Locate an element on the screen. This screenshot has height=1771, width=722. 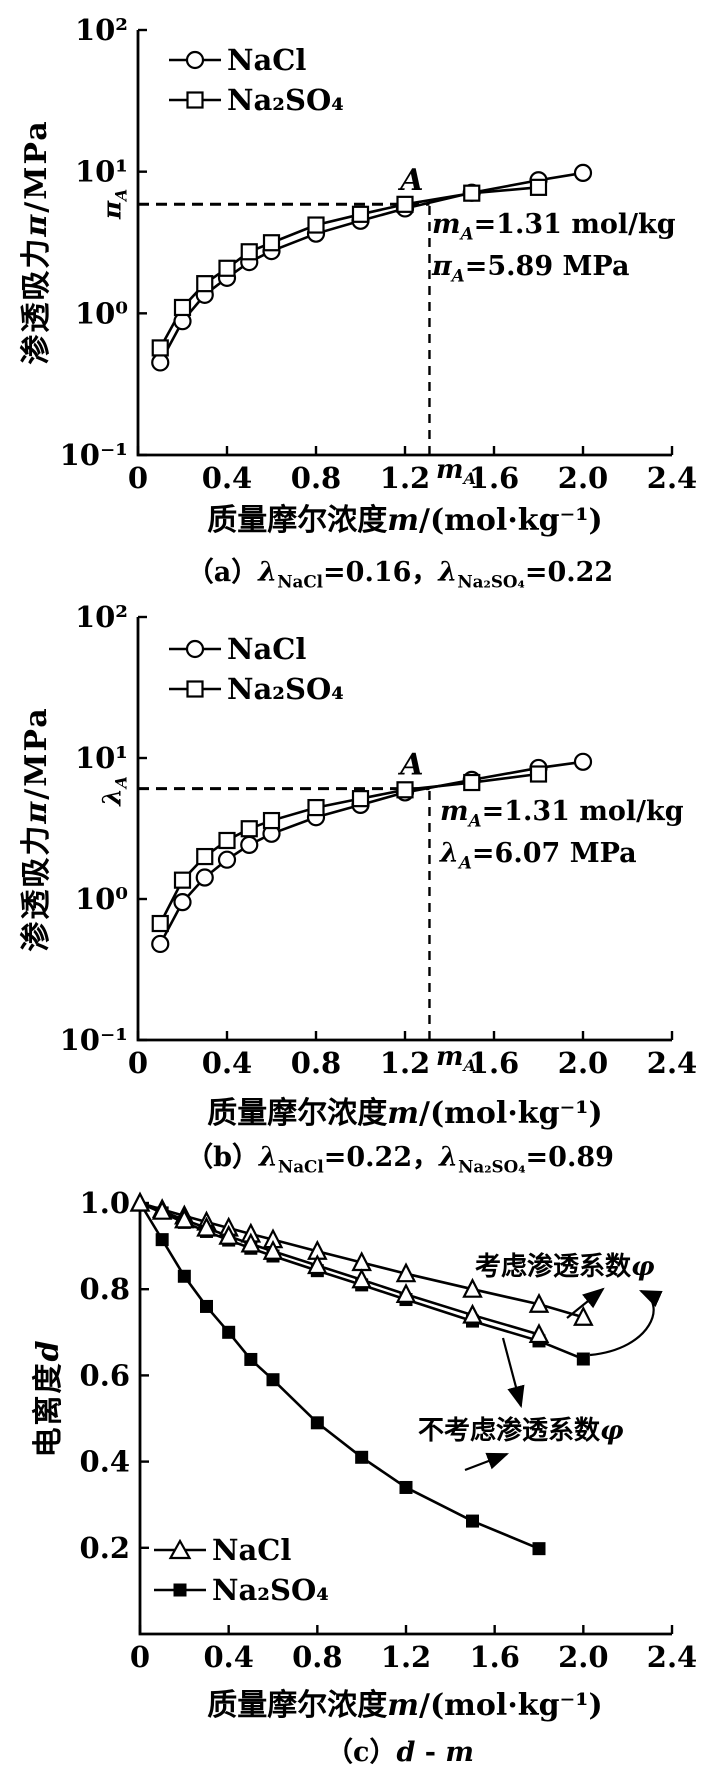
annotation-line-2: πA=5.89 MPa is located at coordinates (531, 268).